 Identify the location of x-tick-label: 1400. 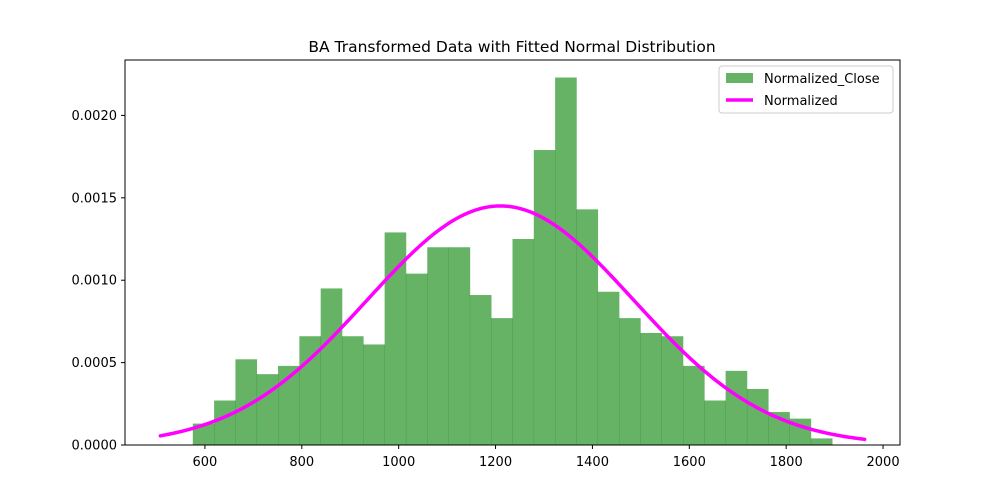
(592, 462).